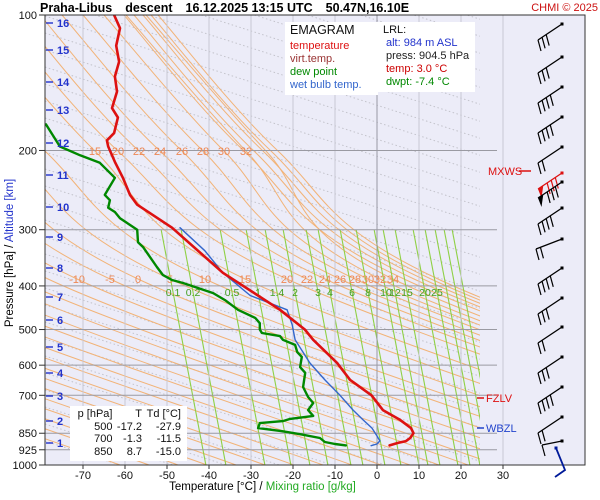 Image resolution: width=600 pixels, height=500 pixels. I want to click on svg-text: 26, so click(182, 152).